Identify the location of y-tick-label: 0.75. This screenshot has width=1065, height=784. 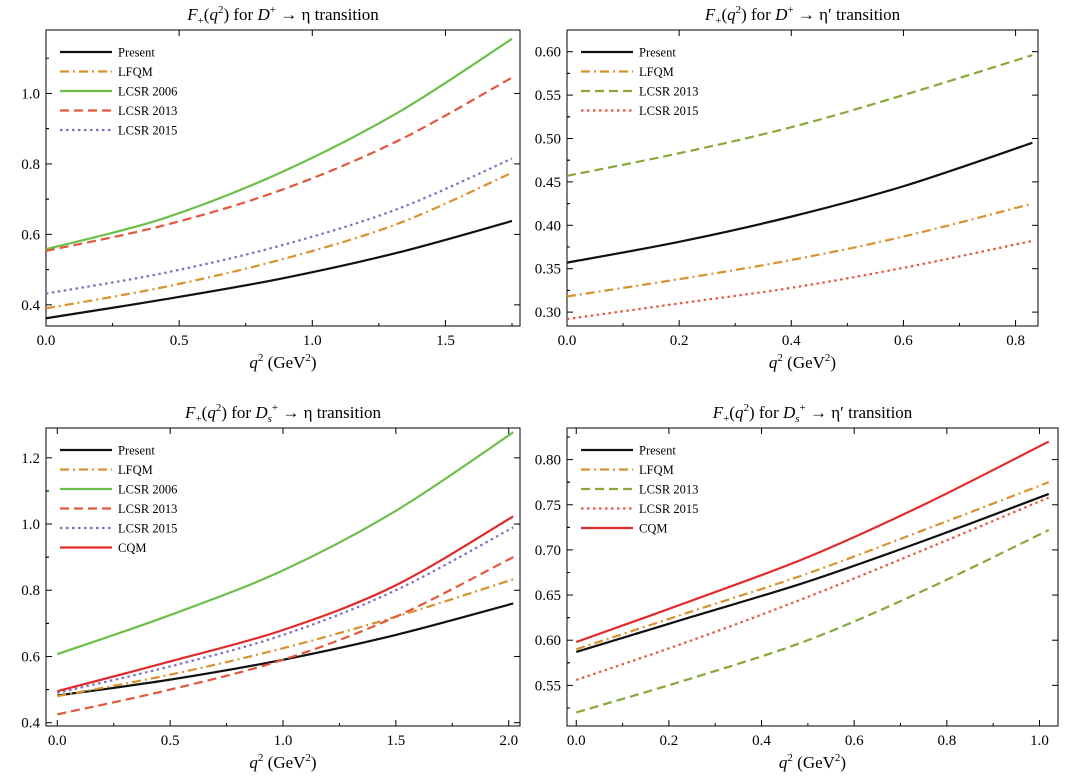
(548, 506).